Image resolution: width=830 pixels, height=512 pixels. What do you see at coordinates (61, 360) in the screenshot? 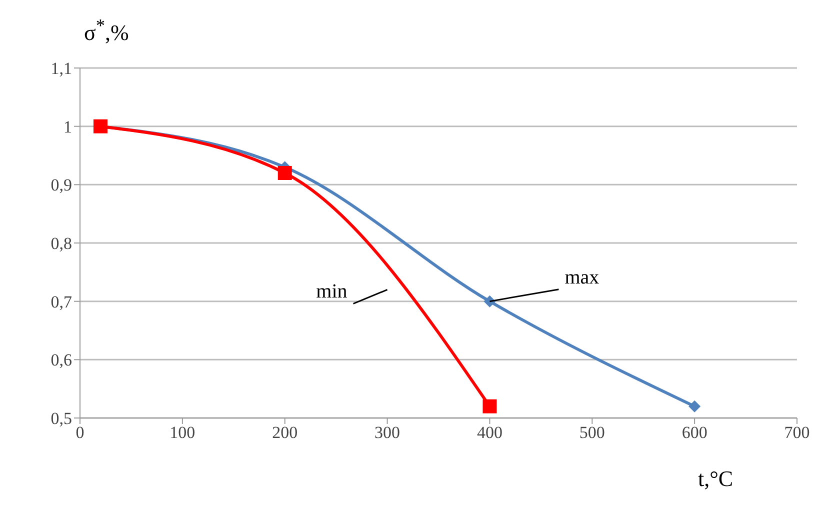
I see `y-tick-label: 0,6` at bounding box center [61, 360].